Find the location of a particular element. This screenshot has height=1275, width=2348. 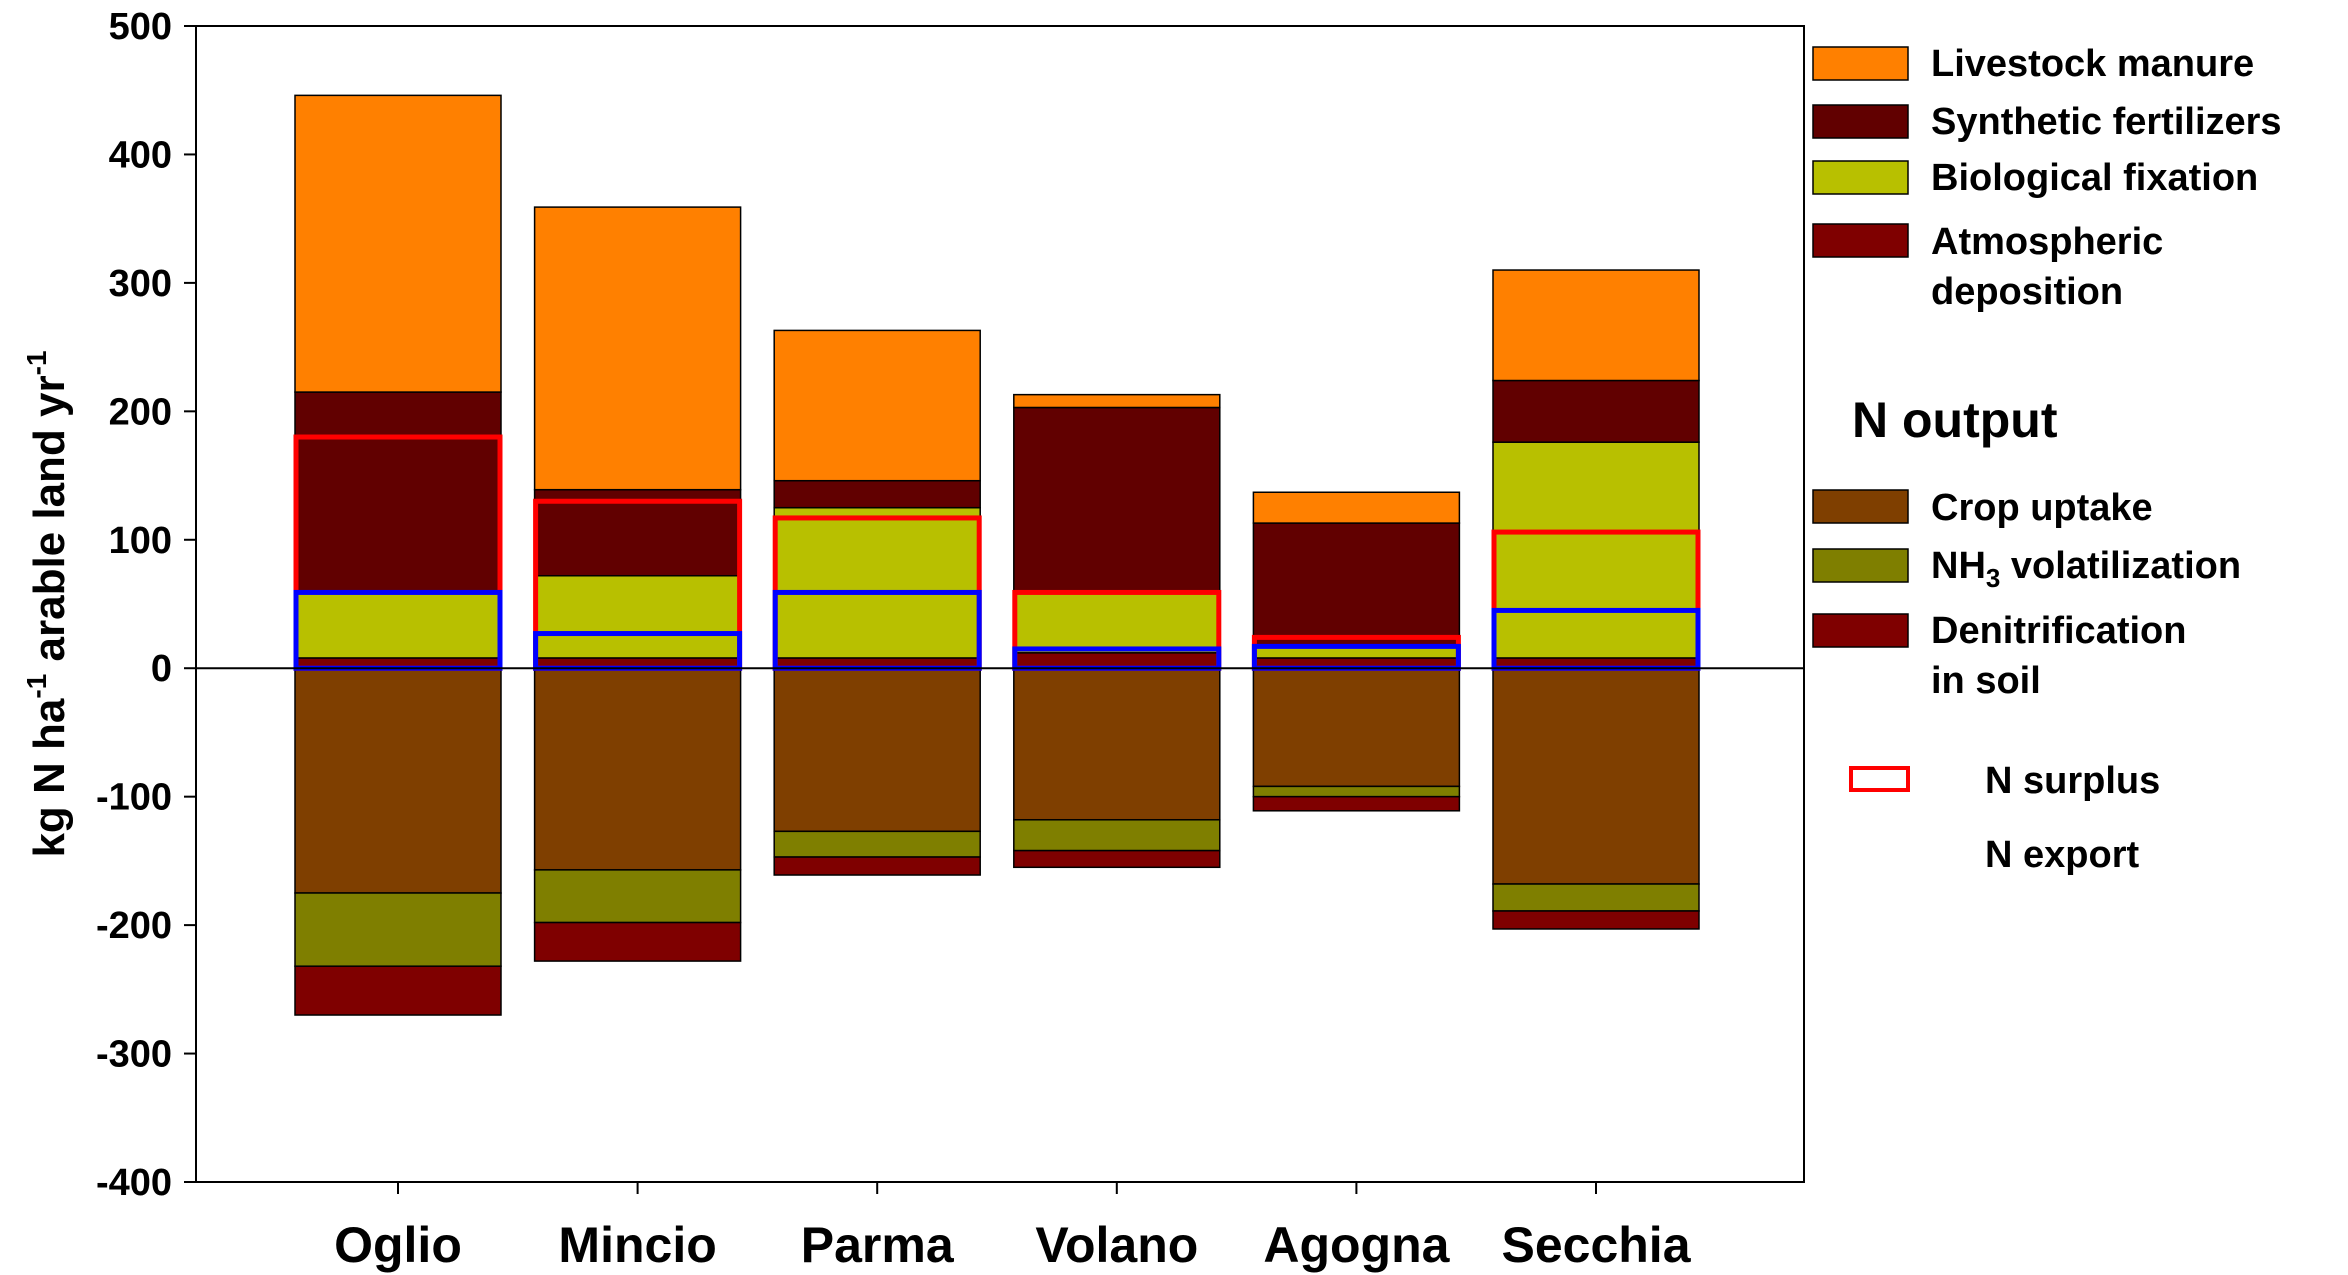

legend-swatch-crop-uptake is located at coordinates (1860, 506).